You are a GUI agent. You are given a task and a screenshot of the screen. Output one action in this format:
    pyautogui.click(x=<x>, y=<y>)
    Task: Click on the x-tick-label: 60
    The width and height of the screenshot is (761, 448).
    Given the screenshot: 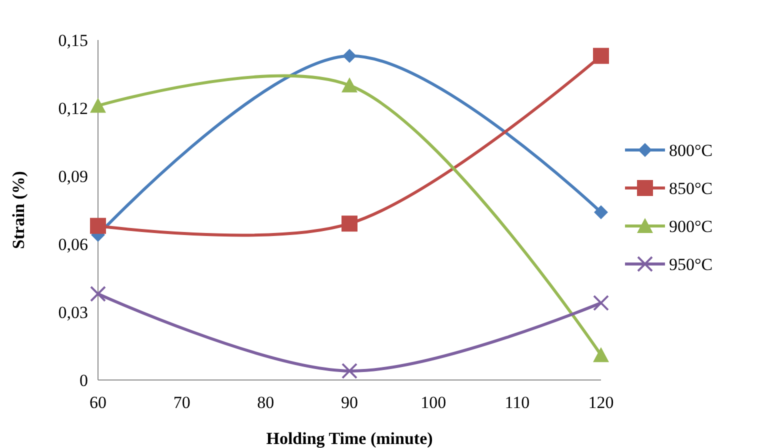 What is the action you would take?
    pyautogui.click(x=98, y=402)
    